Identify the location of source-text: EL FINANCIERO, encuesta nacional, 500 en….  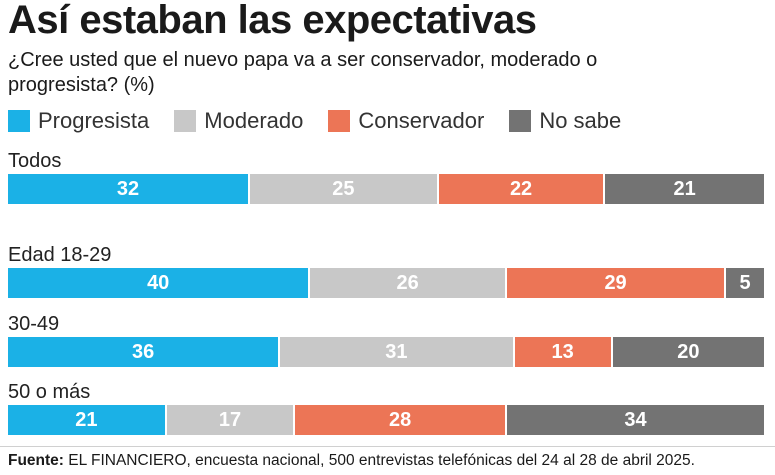
(381, 460).